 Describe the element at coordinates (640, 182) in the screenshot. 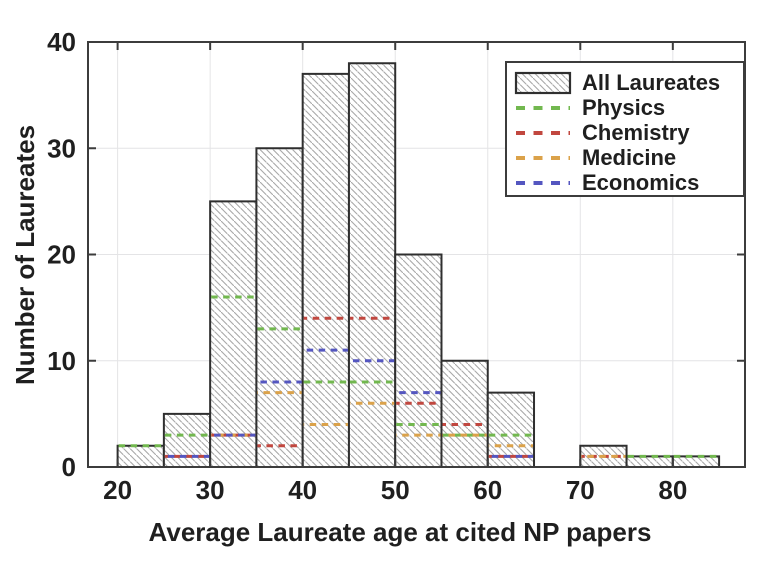

I see `legend-label-economics: Economics` at that location.